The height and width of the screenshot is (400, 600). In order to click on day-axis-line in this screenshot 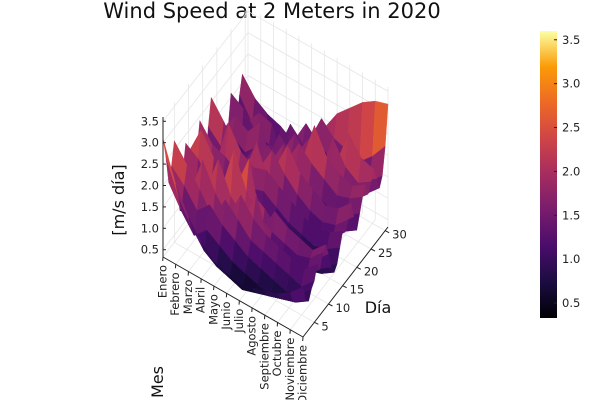, I will do `click(345, 282)`.